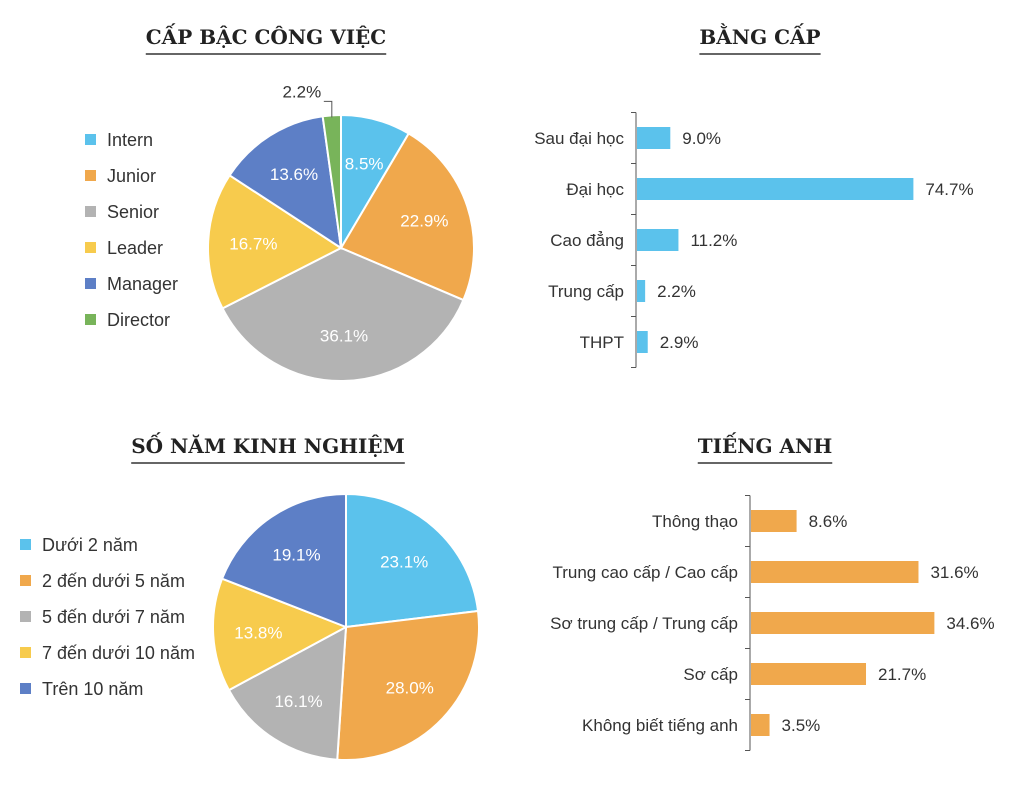  I want to click on slice-label: 16.1%, so click(298, 701).